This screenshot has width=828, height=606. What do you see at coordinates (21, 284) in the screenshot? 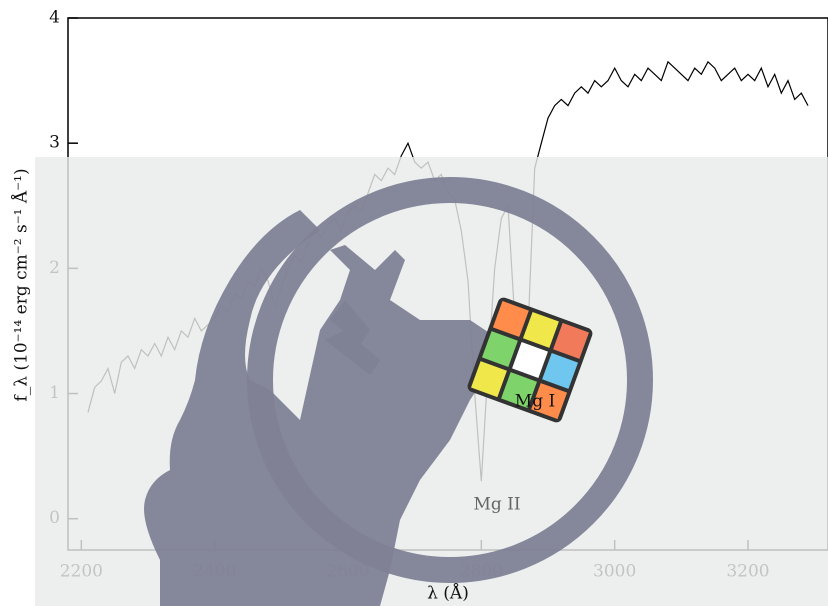
I see `y-axis-label: f_λ (10⁻¹⁴ erg cm⁻² s⁻¹ Å⁻¹)` at bounding box center [21, 284].